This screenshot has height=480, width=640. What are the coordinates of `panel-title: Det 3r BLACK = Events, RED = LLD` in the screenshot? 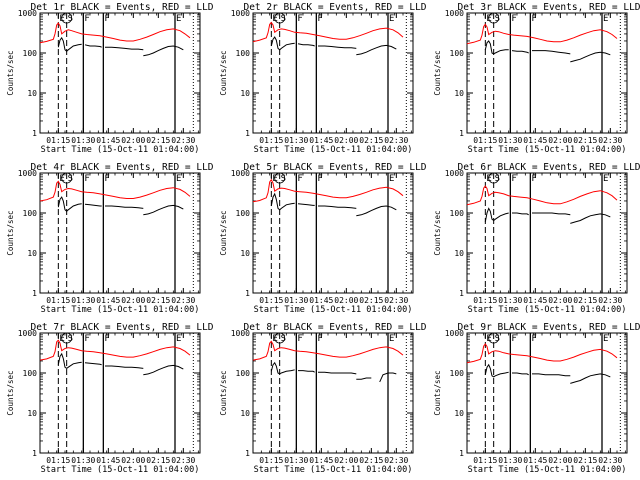 It's located at (548, 7).